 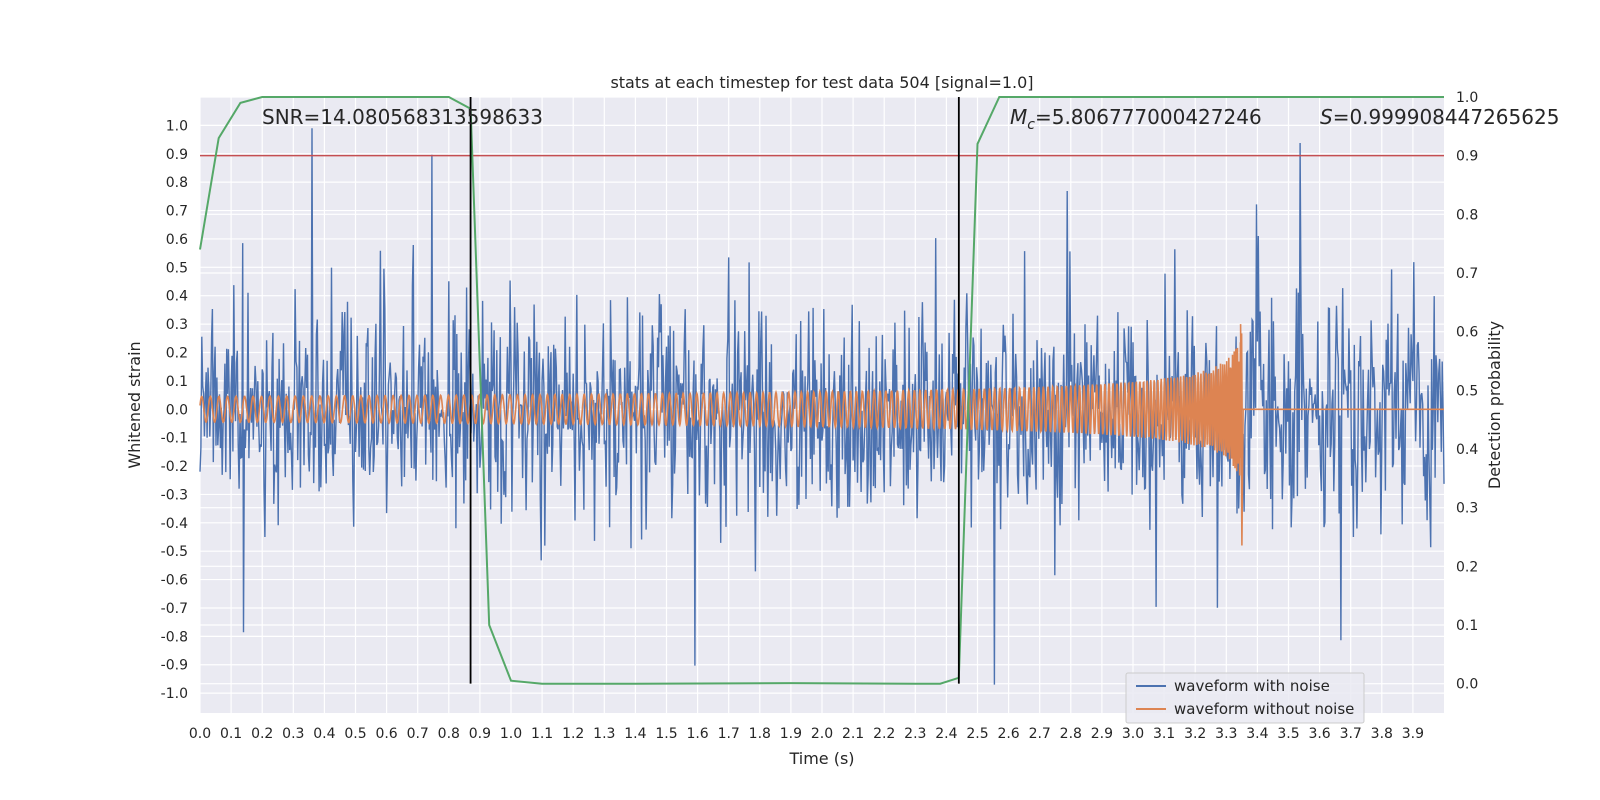 What do you see at coordinates (977, 734) in the screenshot?
I see `x-tick-label: 2.5` at bounding box center [977, 734].